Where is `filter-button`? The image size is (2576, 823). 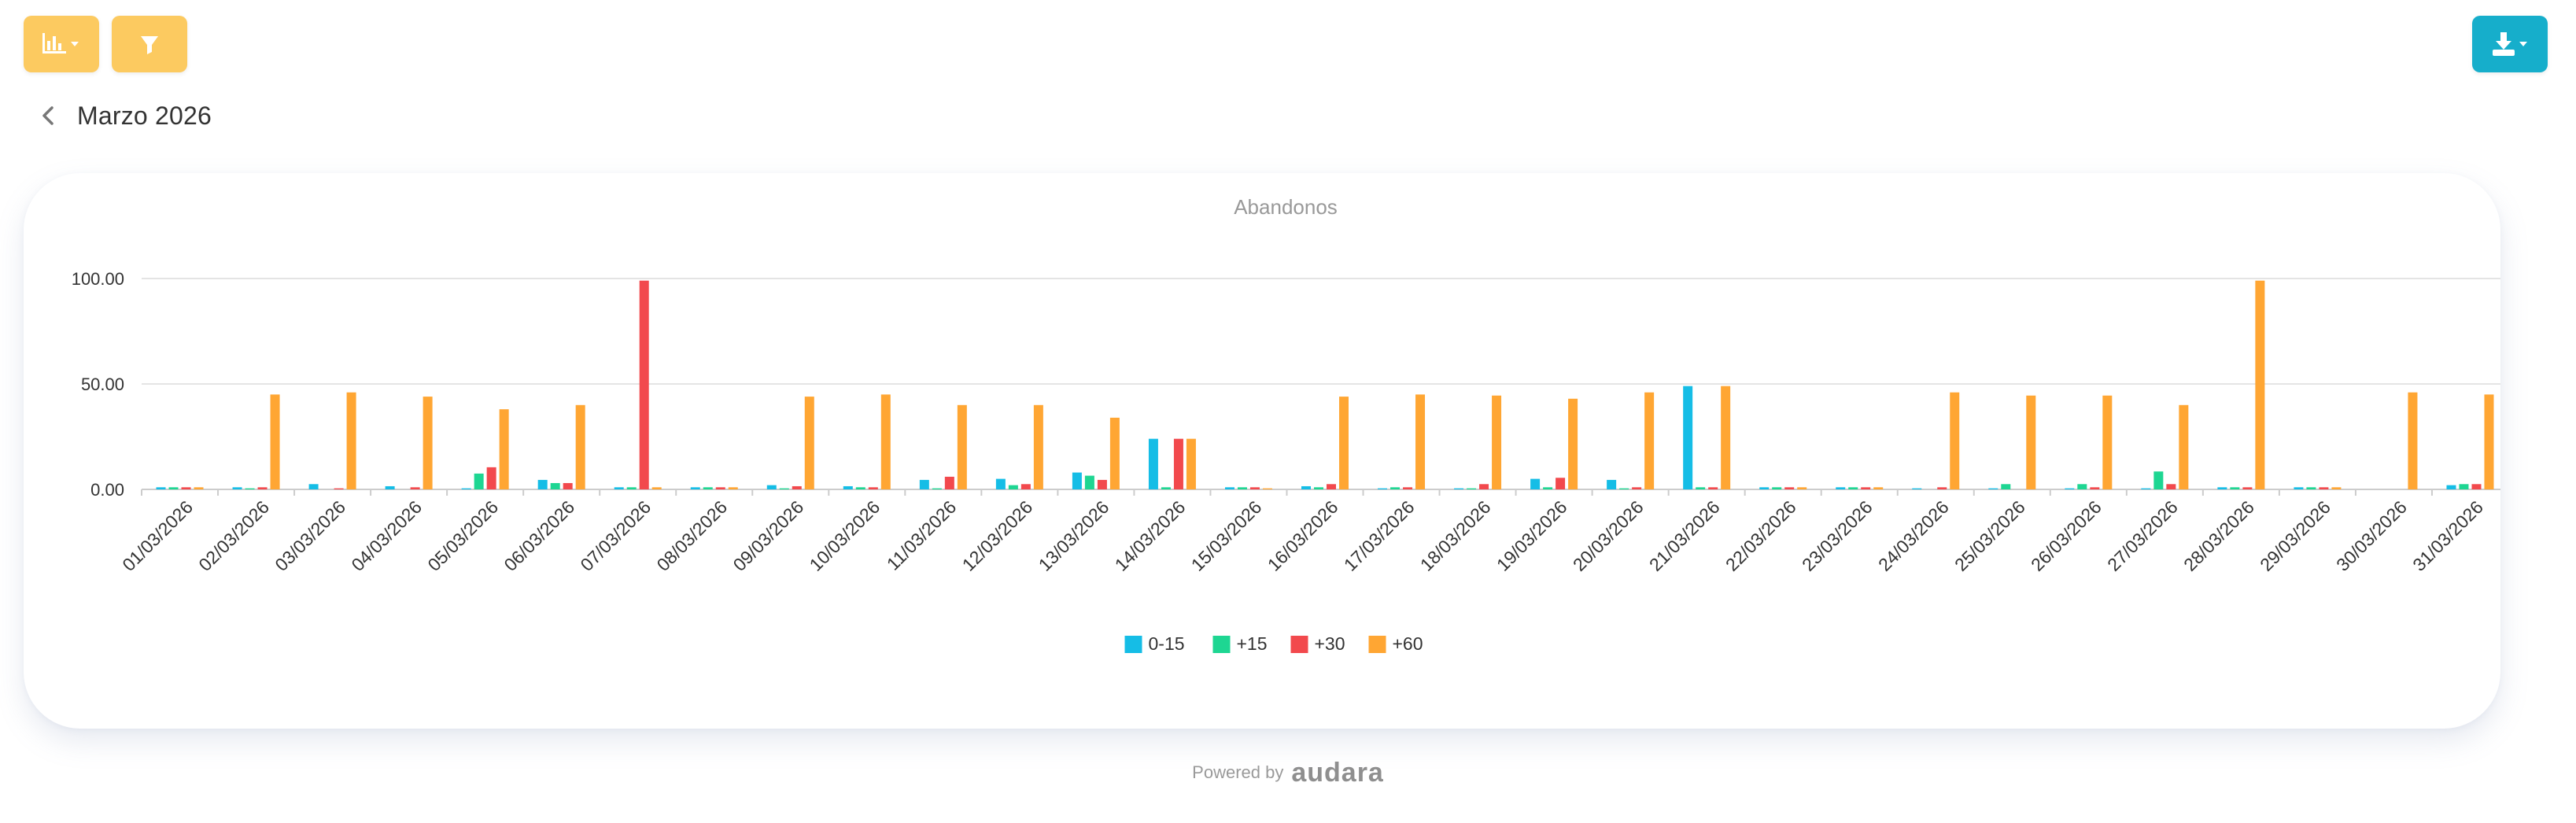 filter-button is located at coordinates (149, 44).